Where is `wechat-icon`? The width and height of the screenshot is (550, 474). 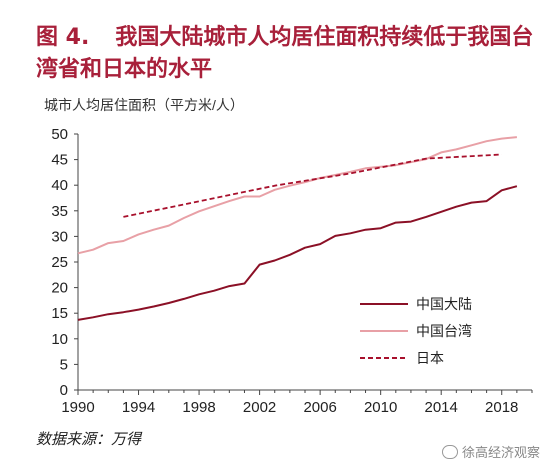
wechat-icon is located at coordinates (449, 451).